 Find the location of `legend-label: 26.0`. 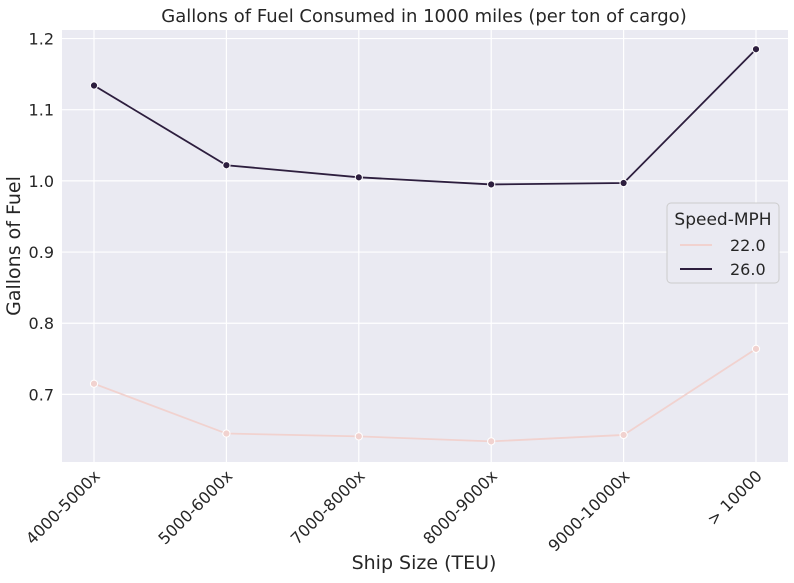

legend-label: 26.0 is located at coordinates (748, 269).